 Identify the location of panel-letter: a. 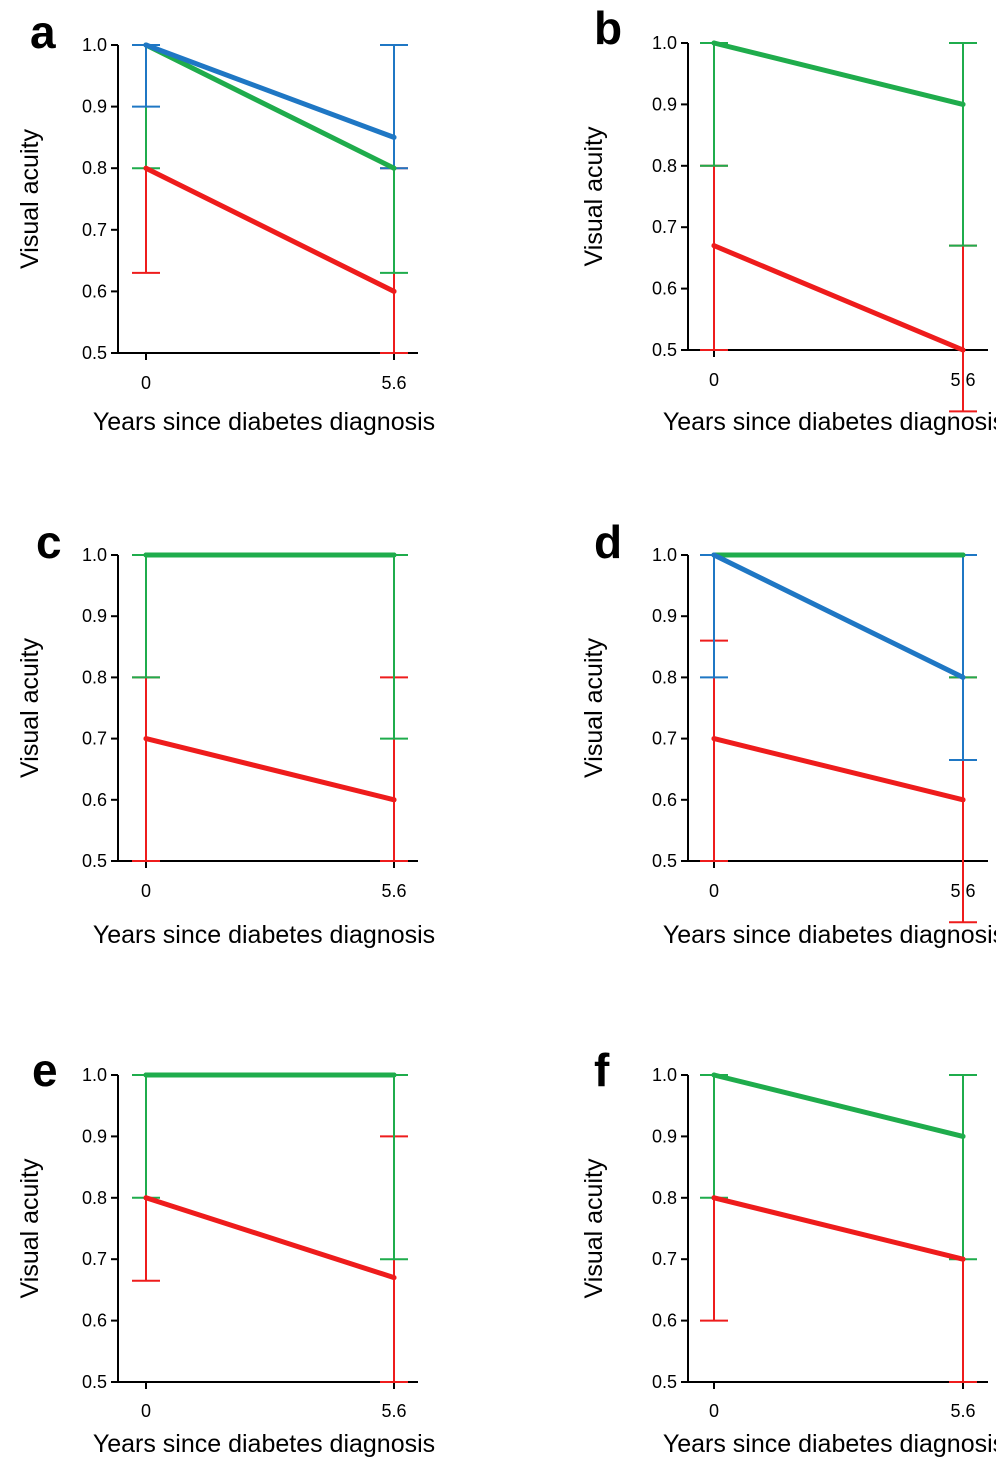
(43, 32).